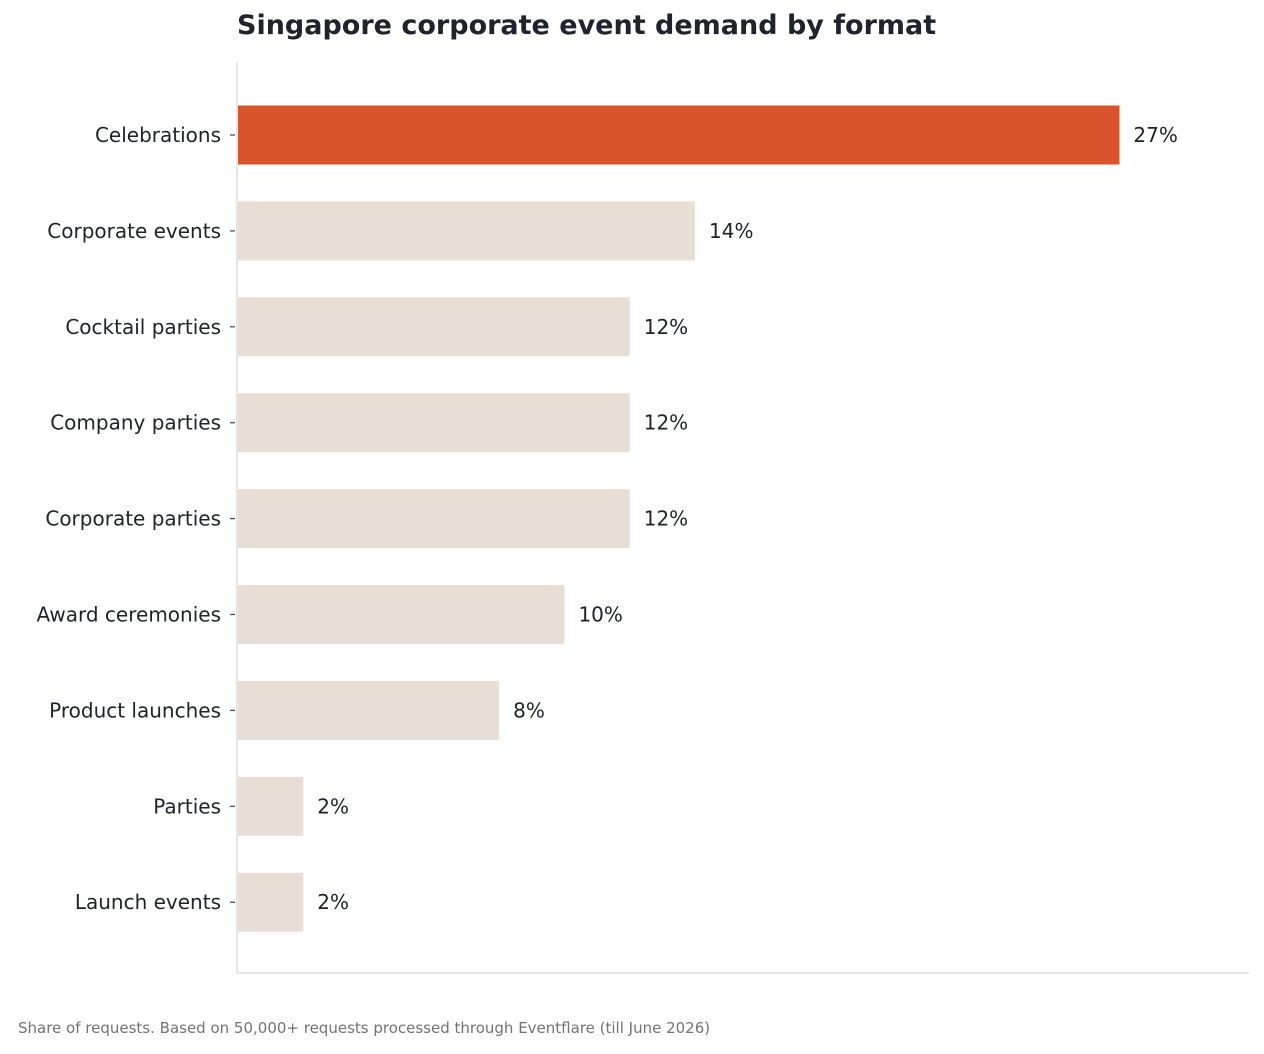 This screenshot has width=1264, height=1054. I want to click on category-label-7: Parties, so click(187, 806).